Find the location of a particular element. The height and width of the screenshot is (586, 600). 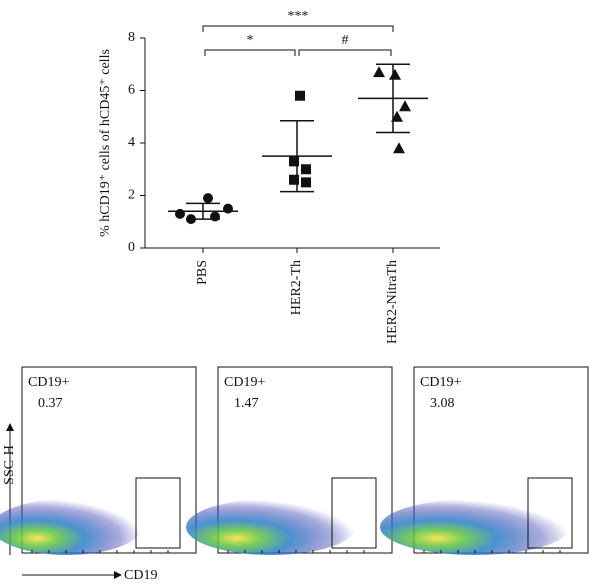

significance-label: # is located at coordinates (345, 40).